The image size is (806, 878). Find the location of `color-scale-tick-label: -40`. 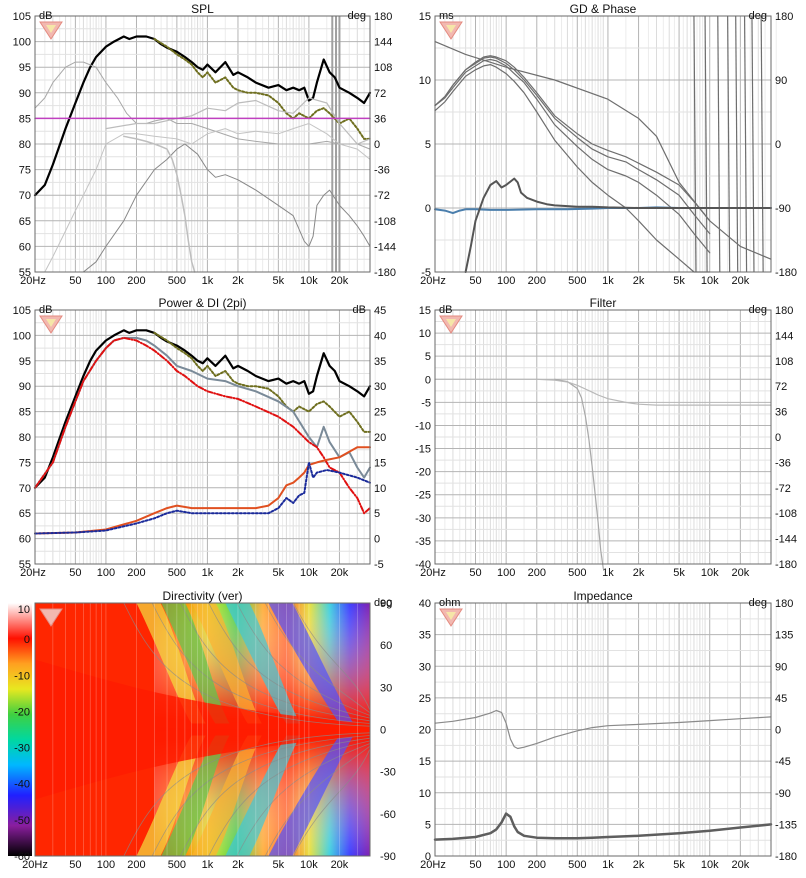

color-scale-tick-label: -40 is located at coordinates (22, 785).